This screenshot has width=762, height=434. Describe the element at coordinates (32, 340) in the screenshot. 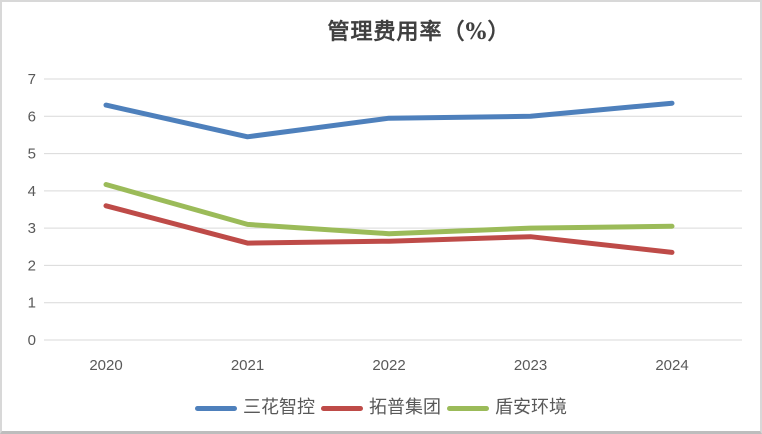

I see `y-axis-tick-label: 0` at that location.